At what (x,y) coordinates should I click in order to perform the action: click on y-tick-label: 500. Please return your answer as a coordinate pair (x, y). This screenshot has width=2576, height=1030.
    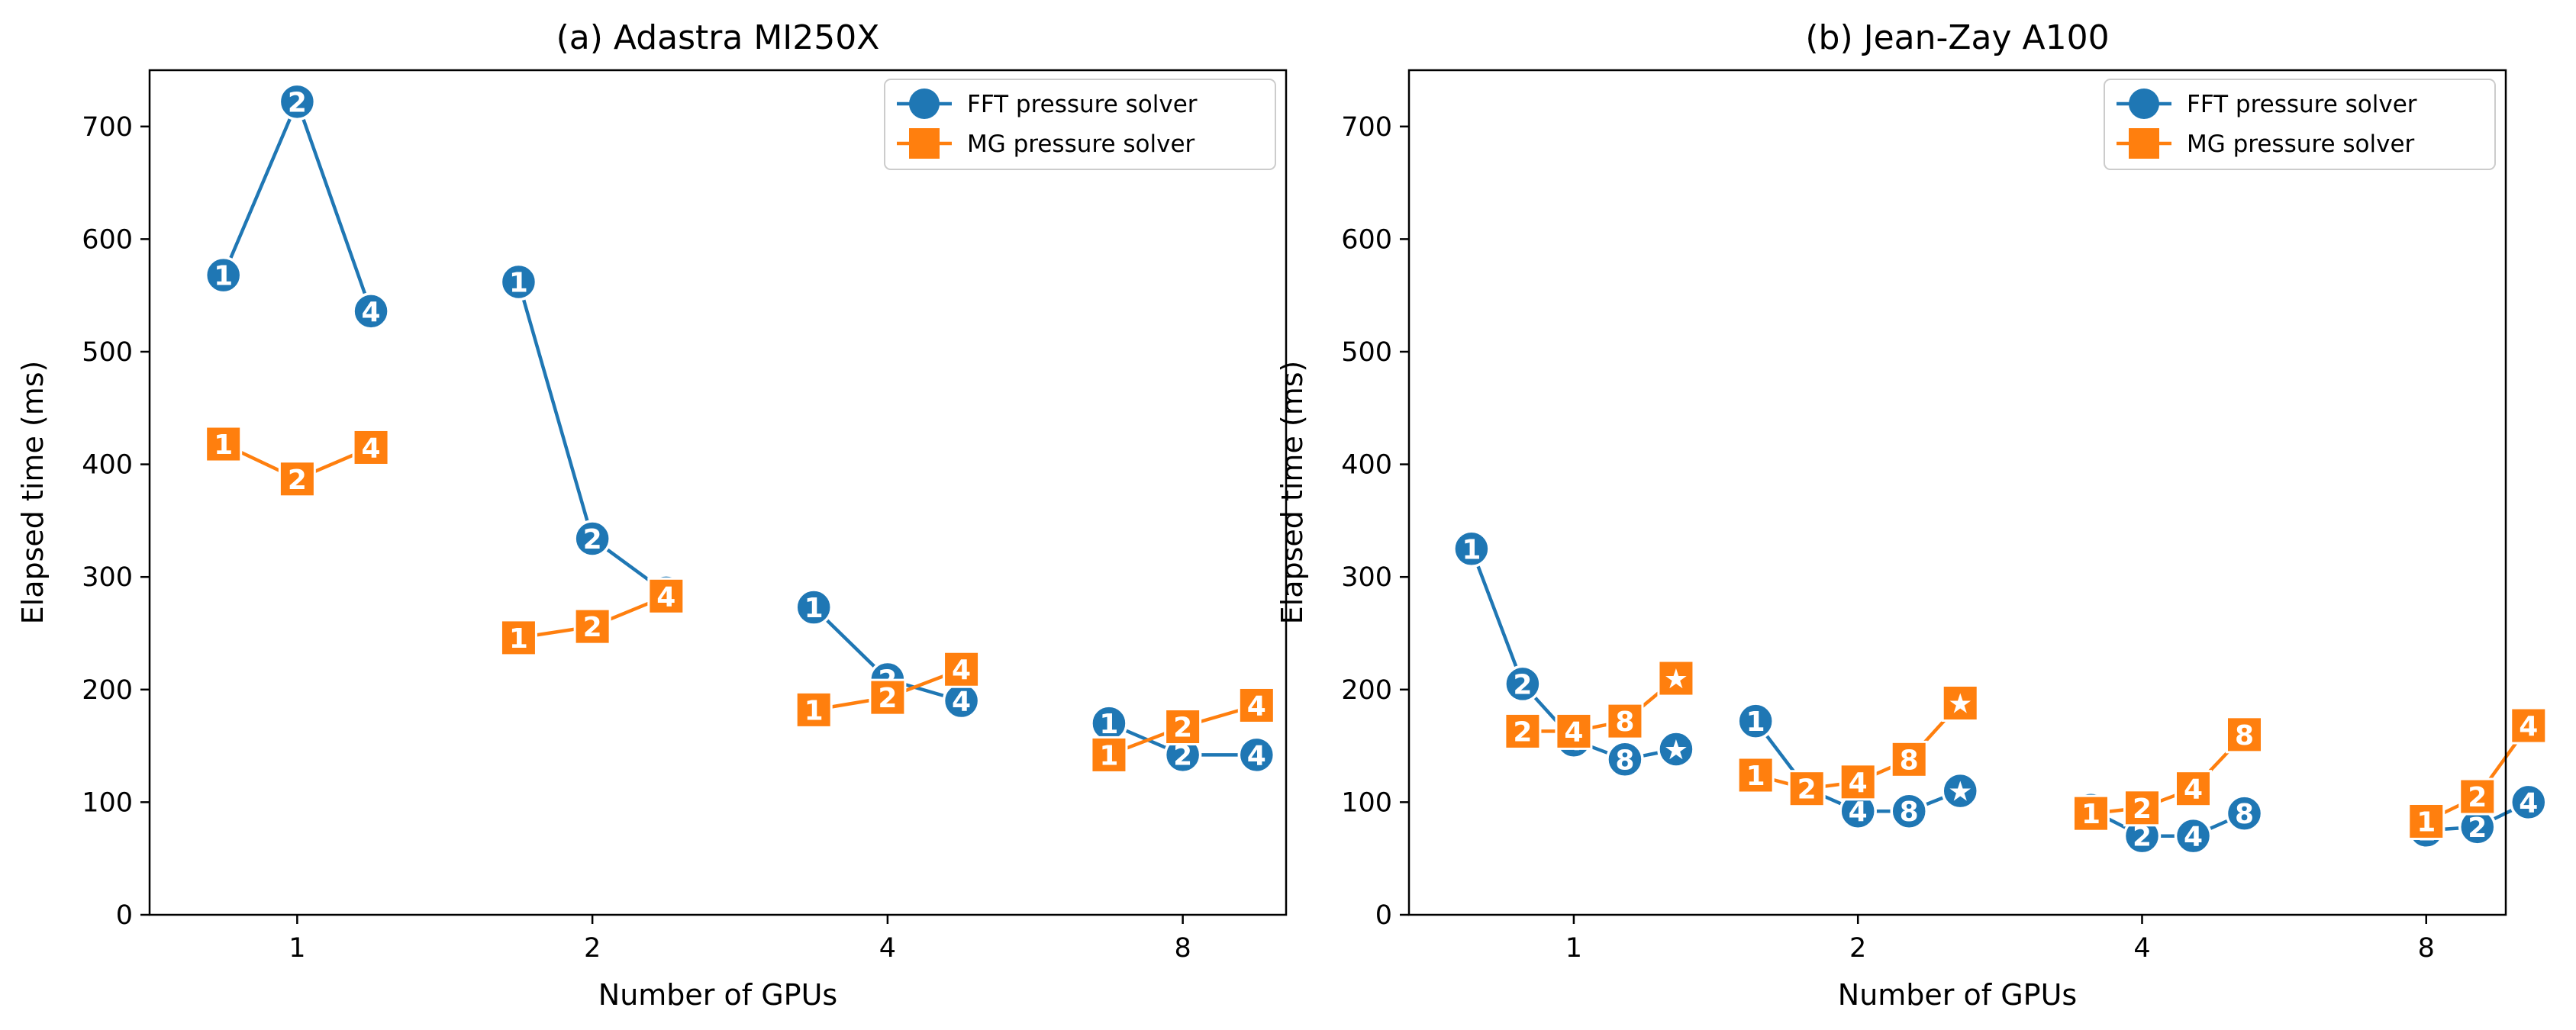
    Looking at the image, I should click on (108, 353).